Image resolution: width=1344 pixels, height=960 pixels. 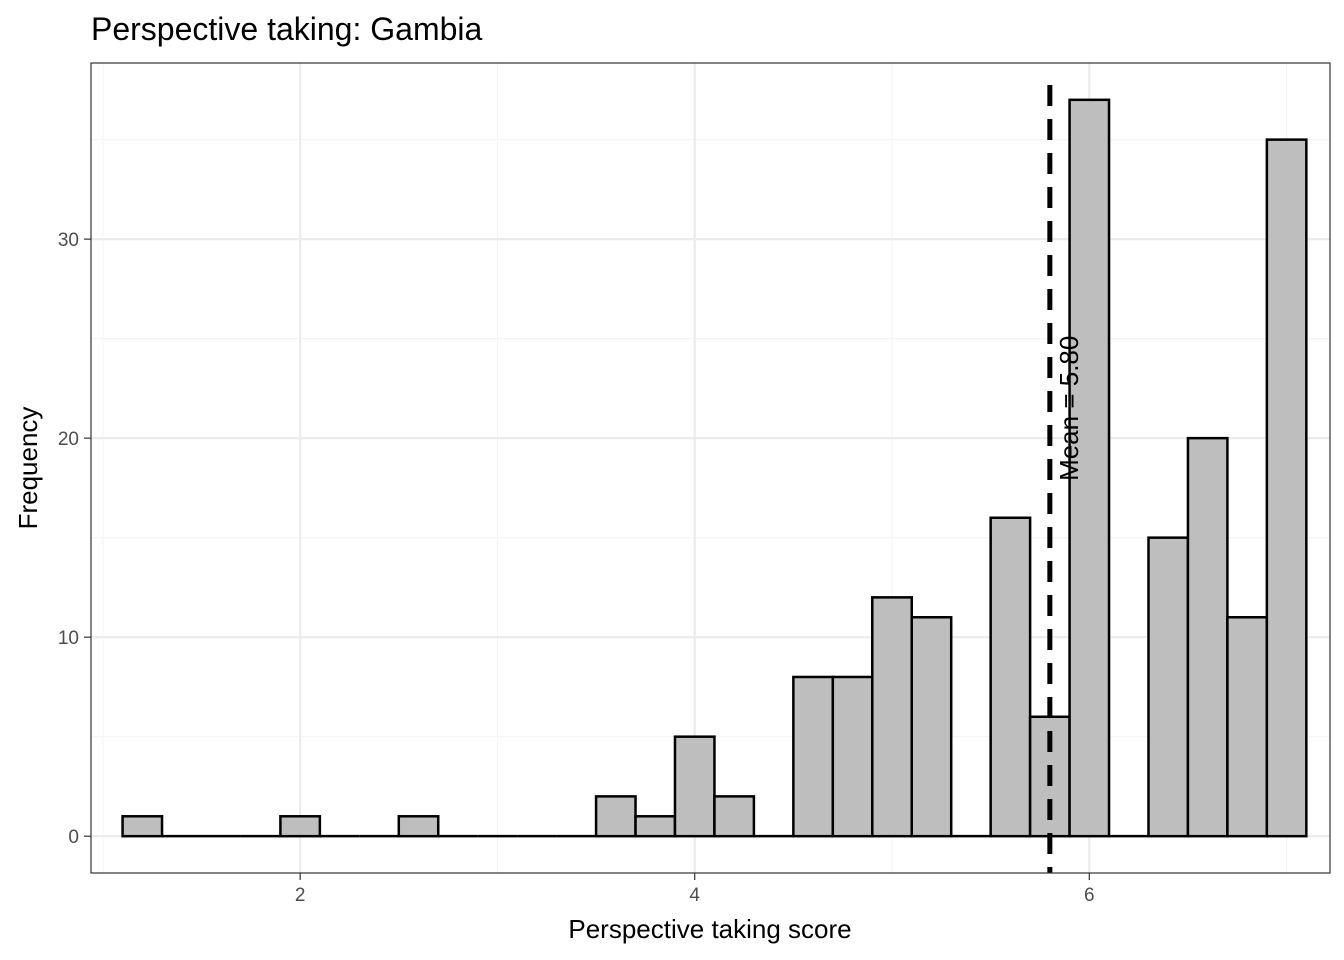 What do you see at coordinates (709, 929) in the screenshot?
I see `x-axis-title: Perspective taking score` at bounding box center [709, 929].